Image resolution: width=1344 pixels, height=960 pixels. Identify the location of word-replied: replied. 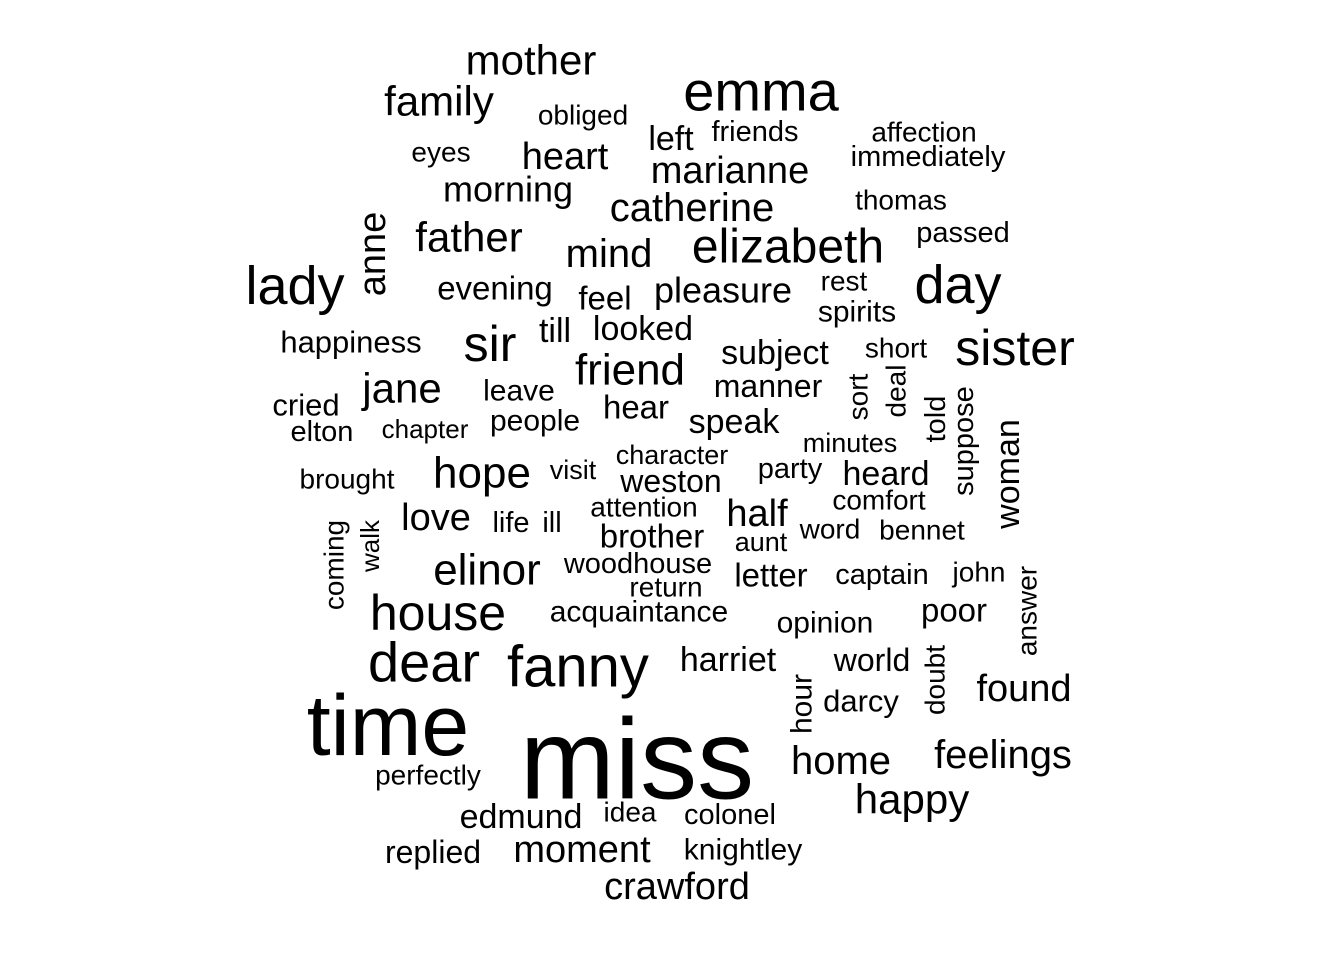
(433, 852).